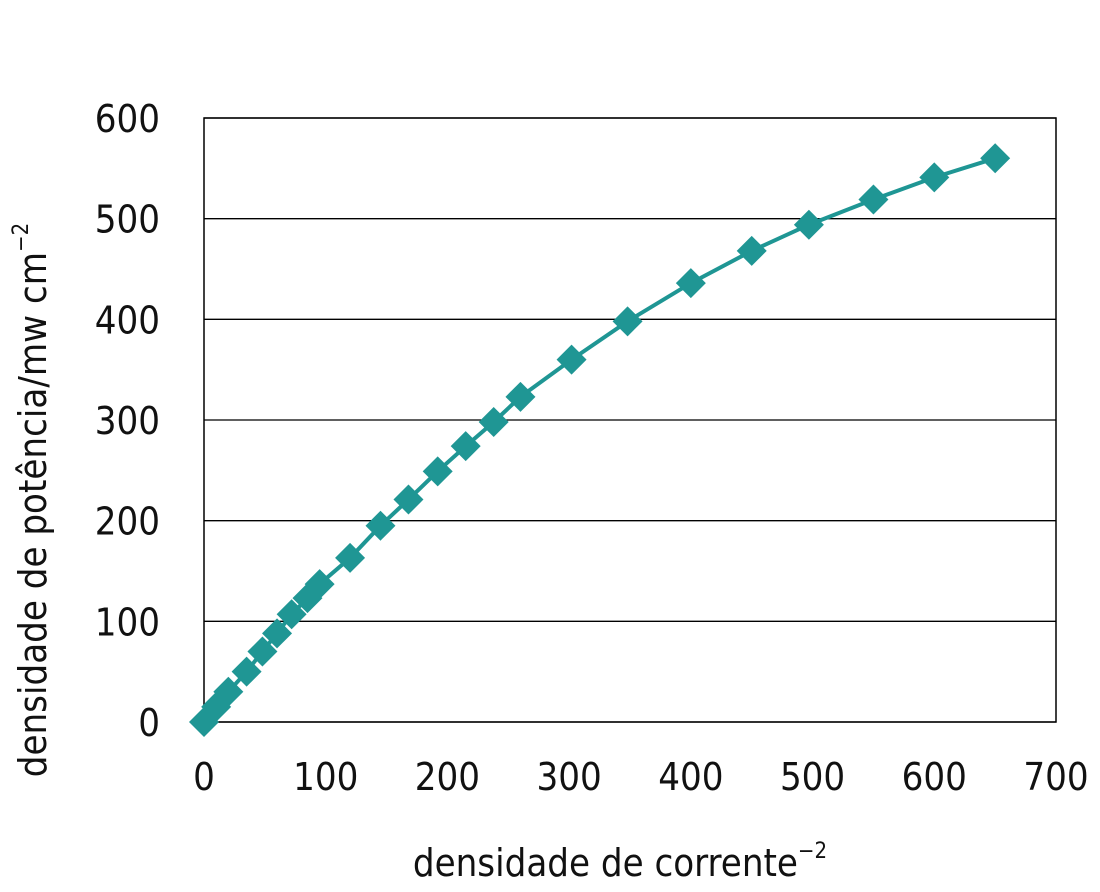  Describe the element at coordinates (127, 522) in the screenshot. I see `y-tick-label: 200` at that location.